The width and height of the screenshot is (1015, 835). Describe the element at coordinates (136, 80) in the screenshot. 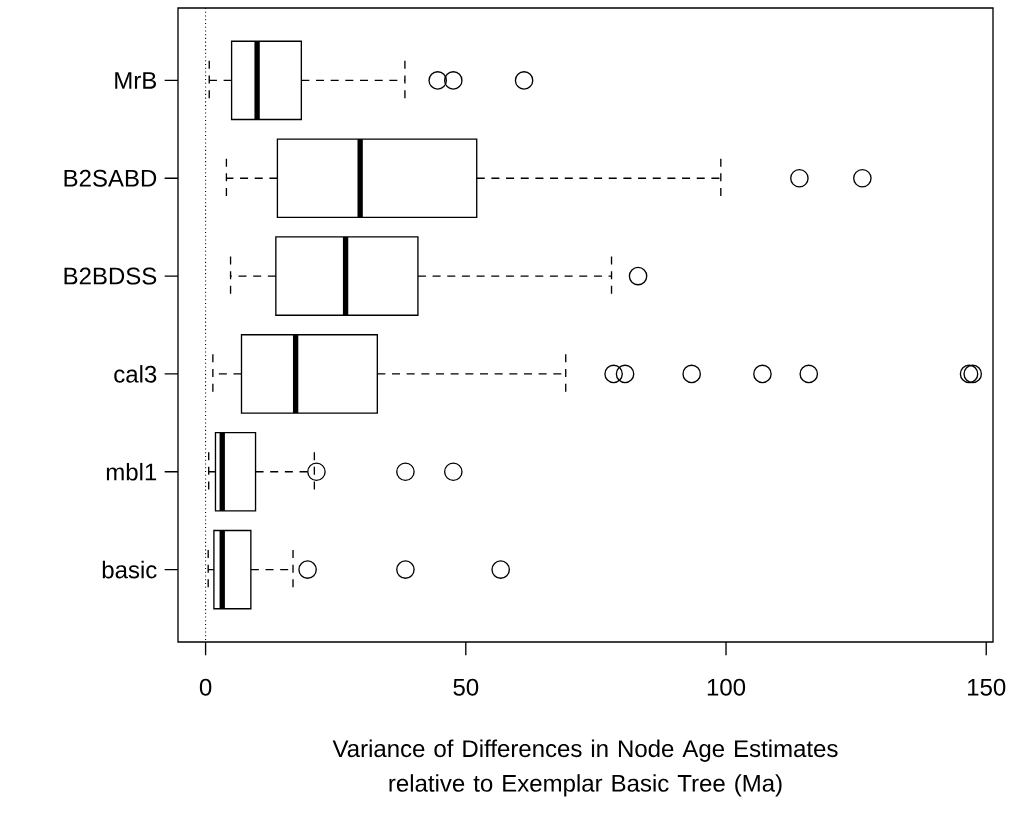

I see `y-tick-label: MrB` at that location.